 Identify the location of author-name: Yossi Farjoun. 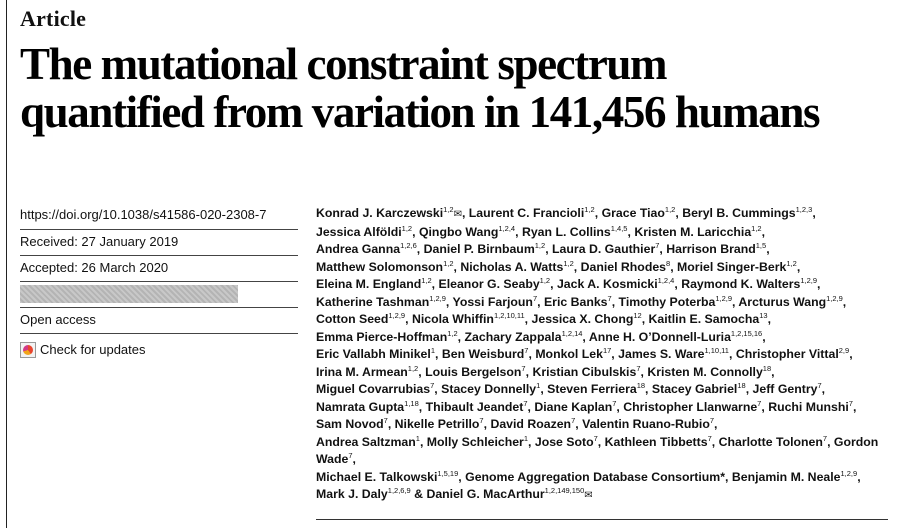
(492, 301).